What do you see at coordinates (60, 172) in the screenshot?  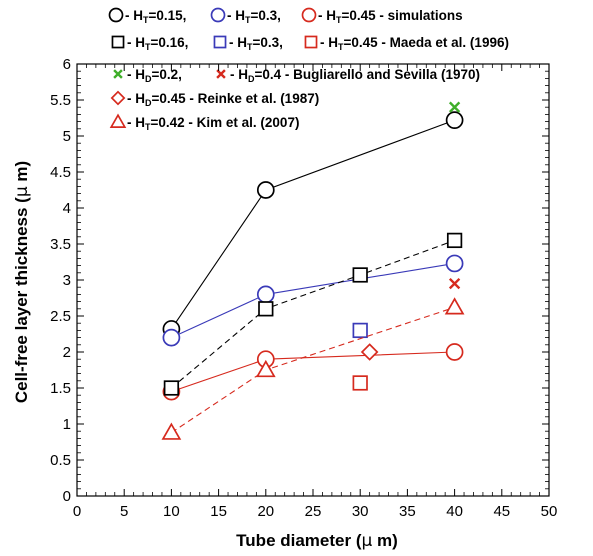 I see `y-tick-label: 4.5` at bounding box center [60, 172].